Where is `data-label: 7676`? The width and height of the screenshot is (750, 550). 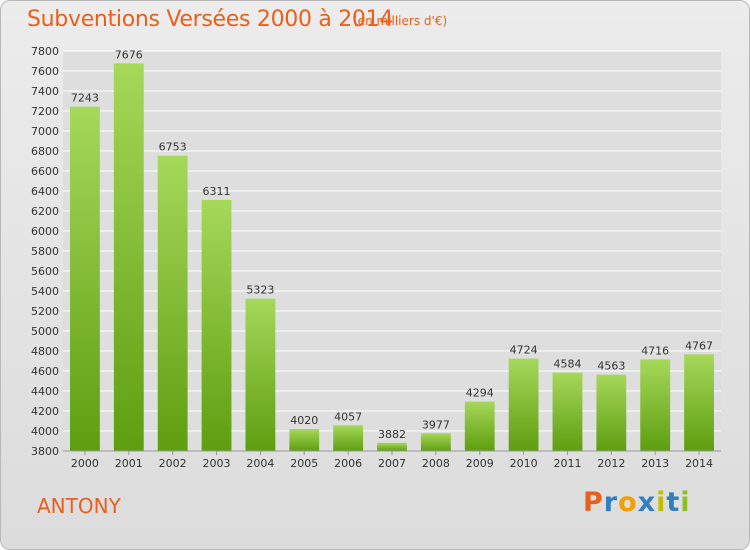
data-label: 7676 is located at coordinates (129, 54).